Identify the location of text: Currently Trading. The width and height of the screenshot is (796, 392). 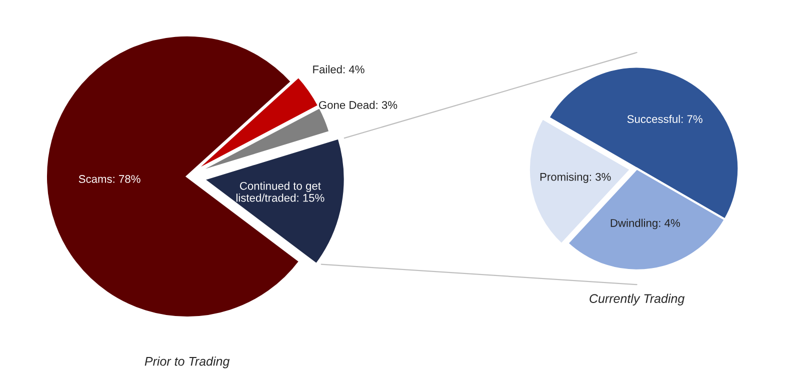
(637, 300).